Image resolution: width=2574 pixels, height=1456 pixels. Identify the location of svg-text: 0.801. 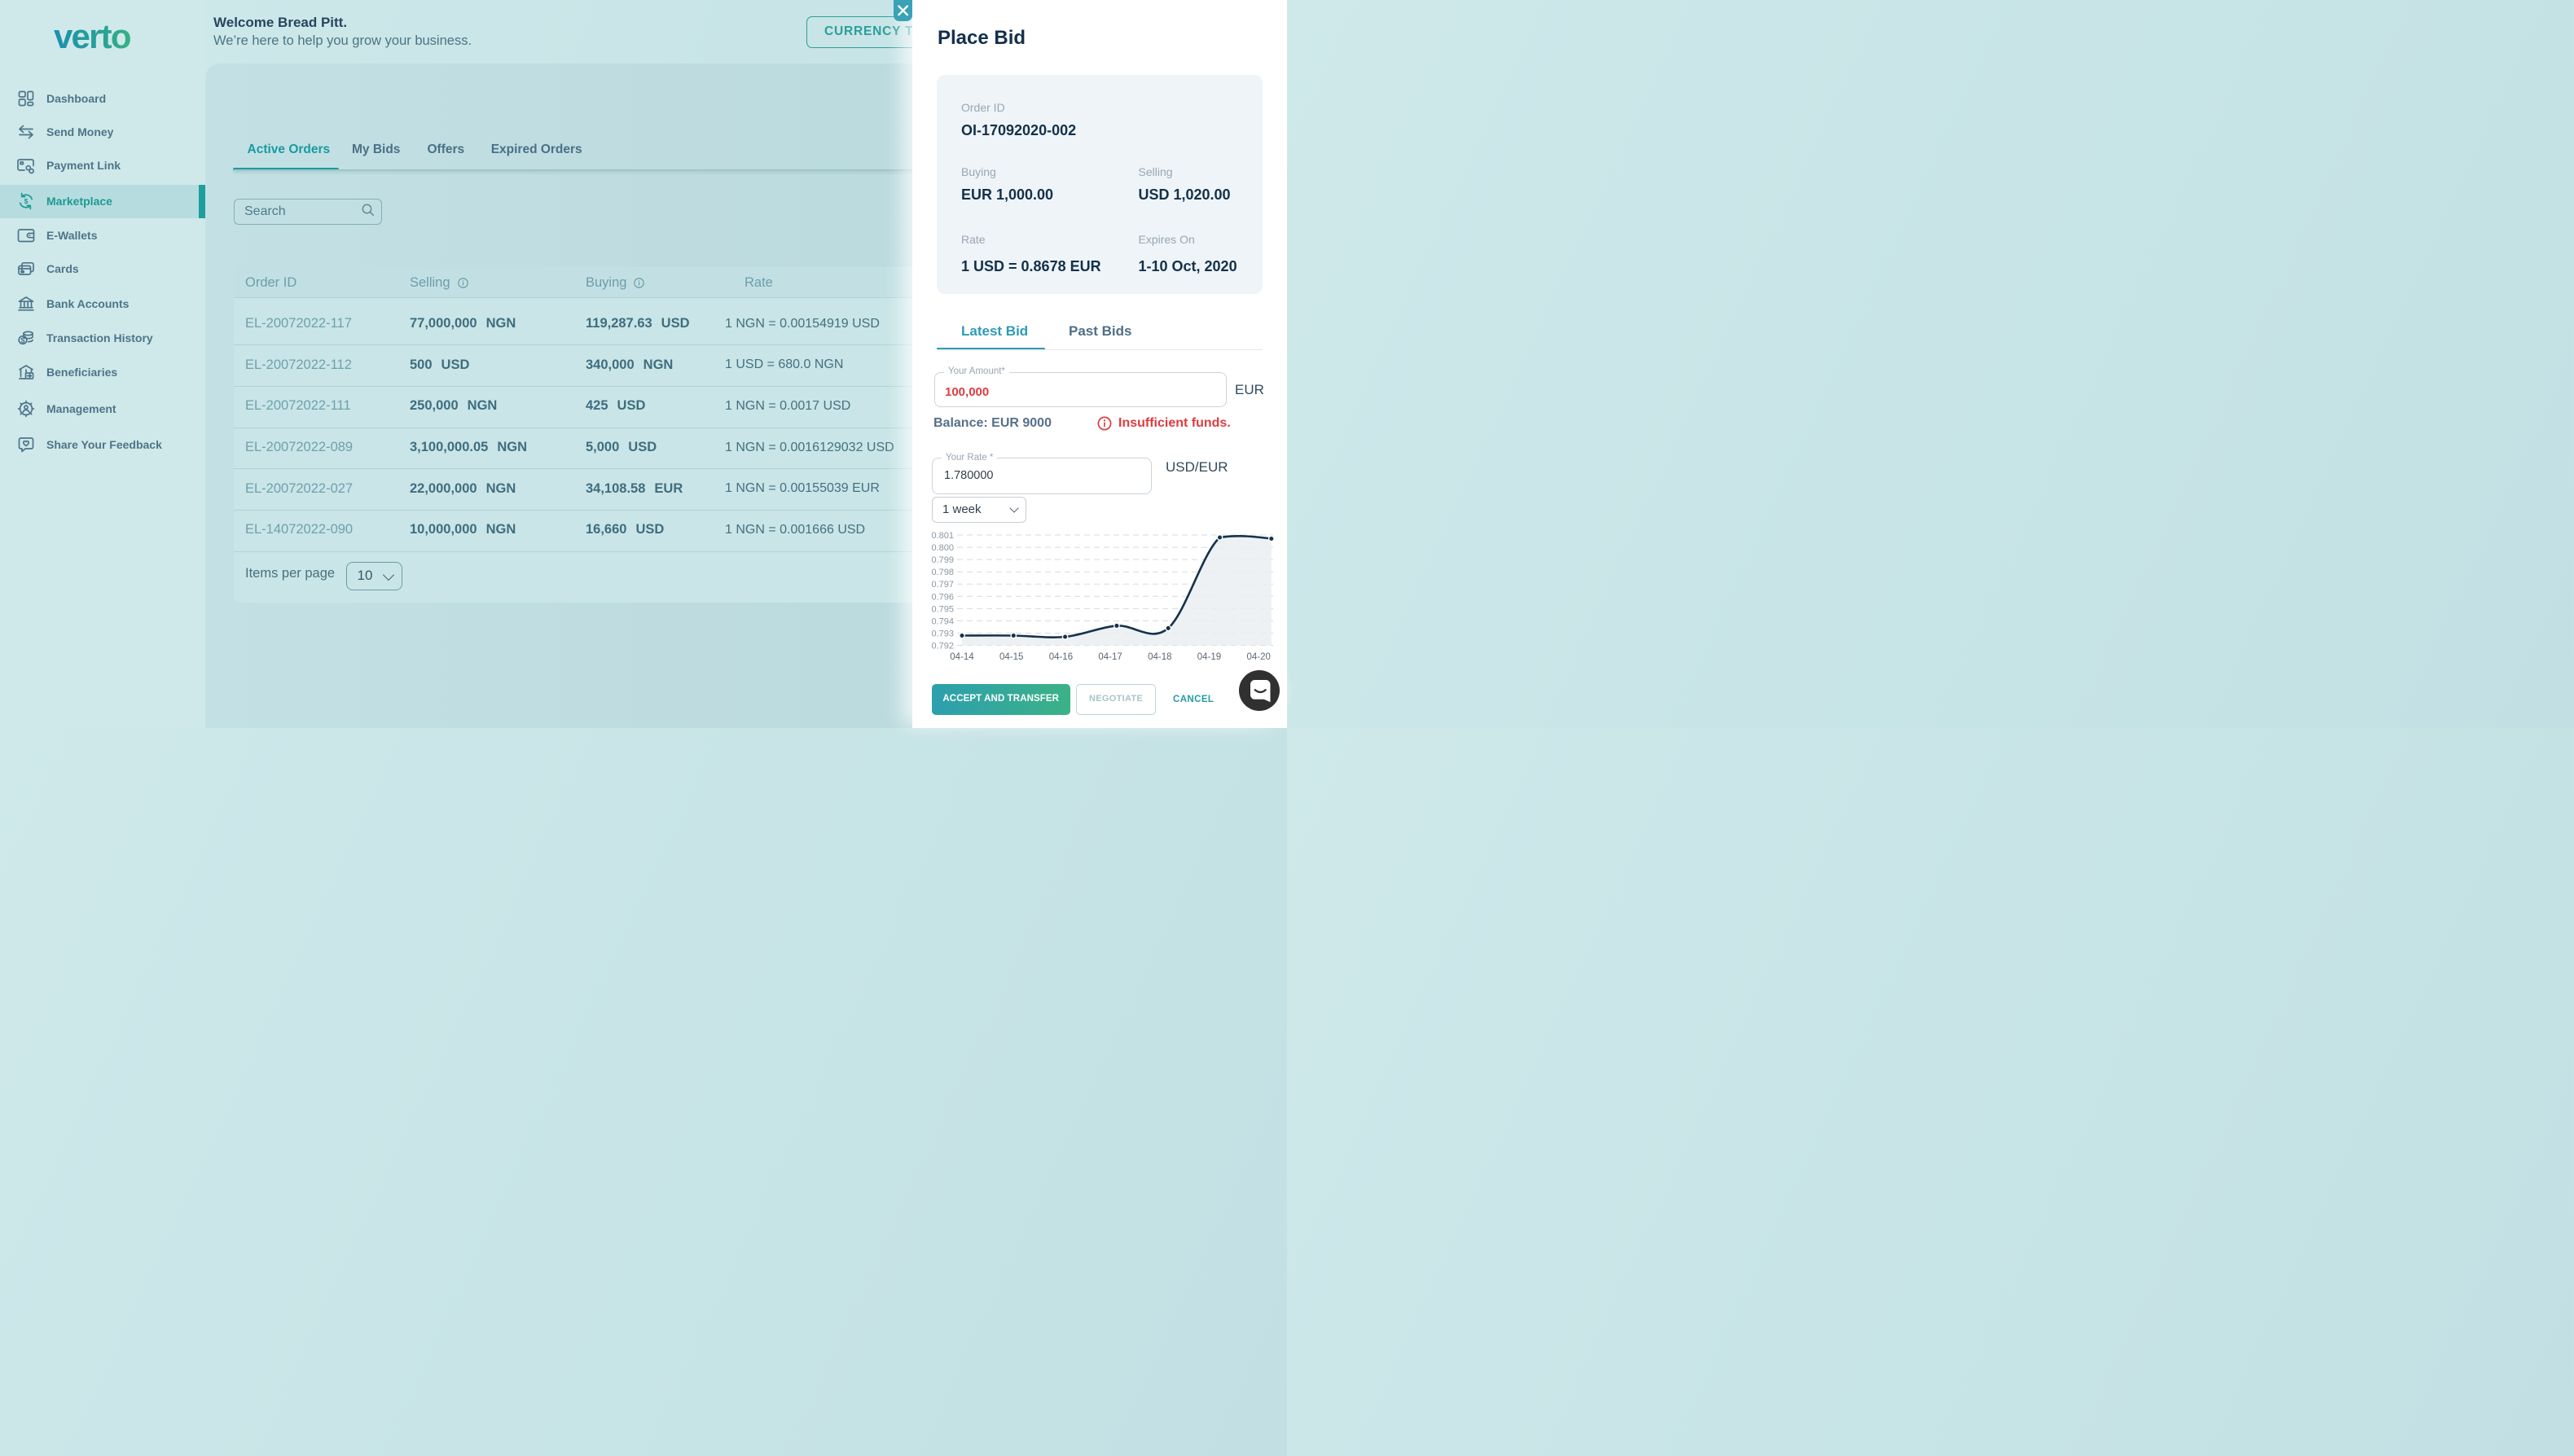
(943, 536).